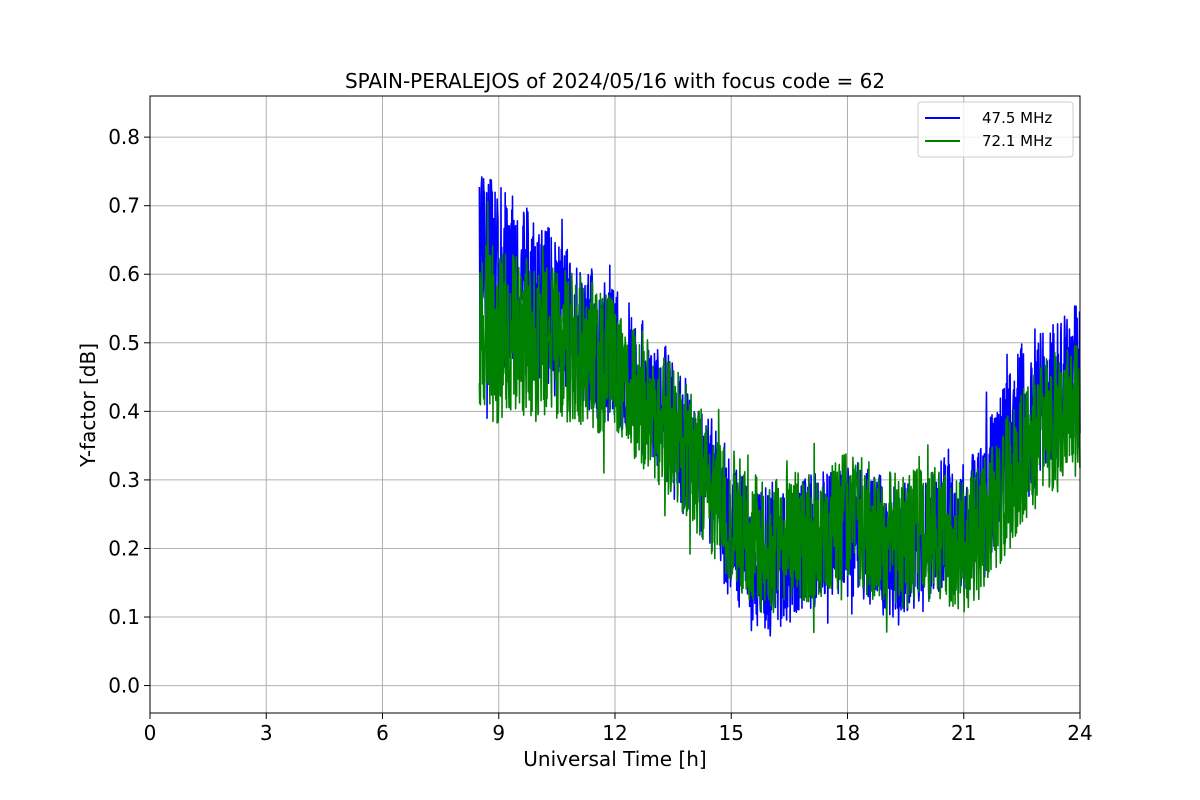  What do you see at coordinates (124, 137) in the screenshot?
I see `y-tick-label: 0.8` at bounding box center [124, 137].